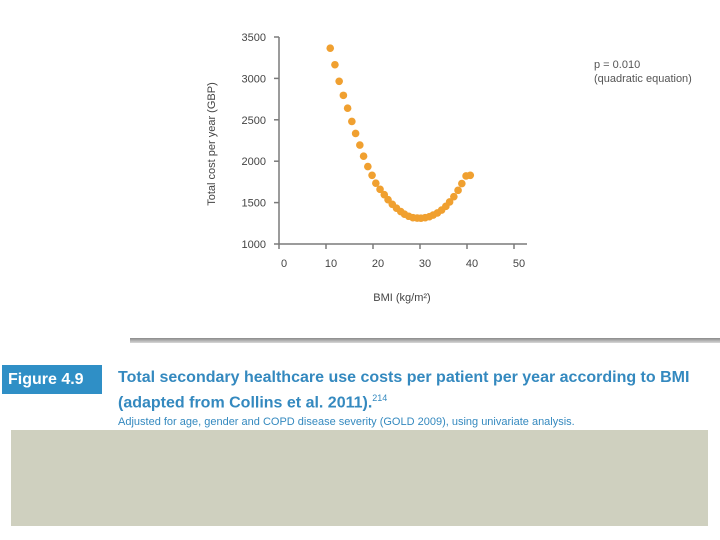  I want to click on x-tick-label: 20, so click(378, 264).